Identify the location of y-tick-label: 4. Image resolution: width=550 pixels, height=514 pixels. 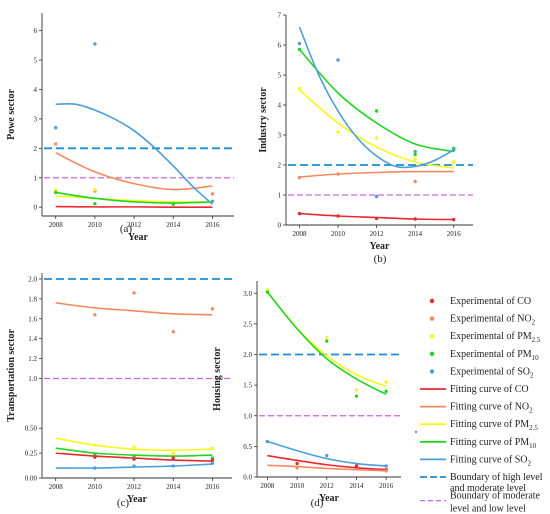
(280, 106).